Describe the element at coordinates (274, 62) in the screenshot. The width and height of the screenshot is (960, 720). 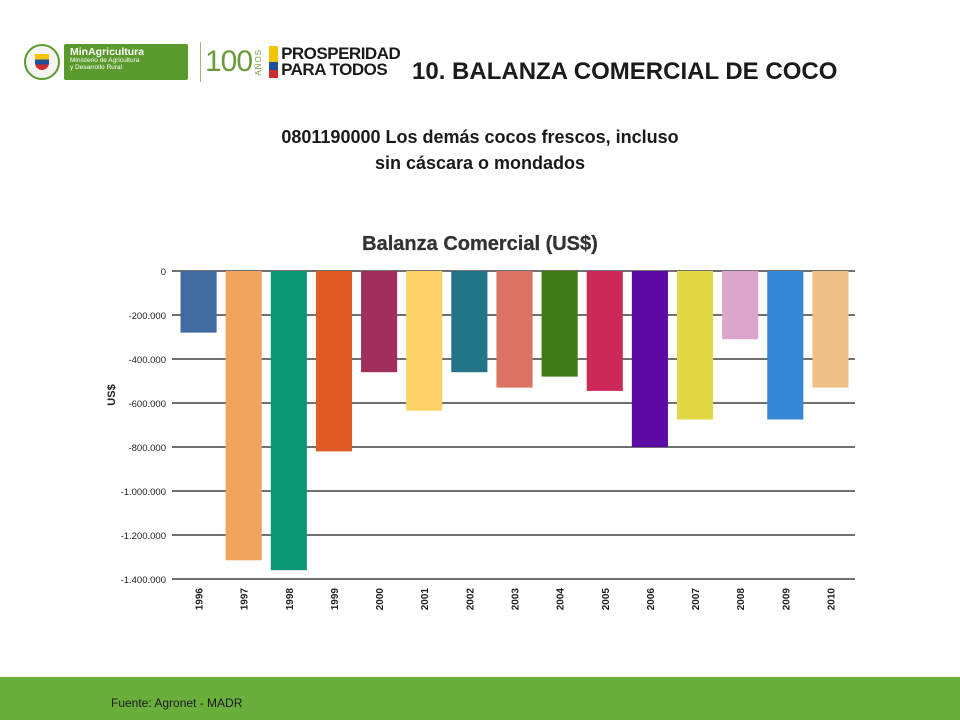
I see `flag-icon` at that location.